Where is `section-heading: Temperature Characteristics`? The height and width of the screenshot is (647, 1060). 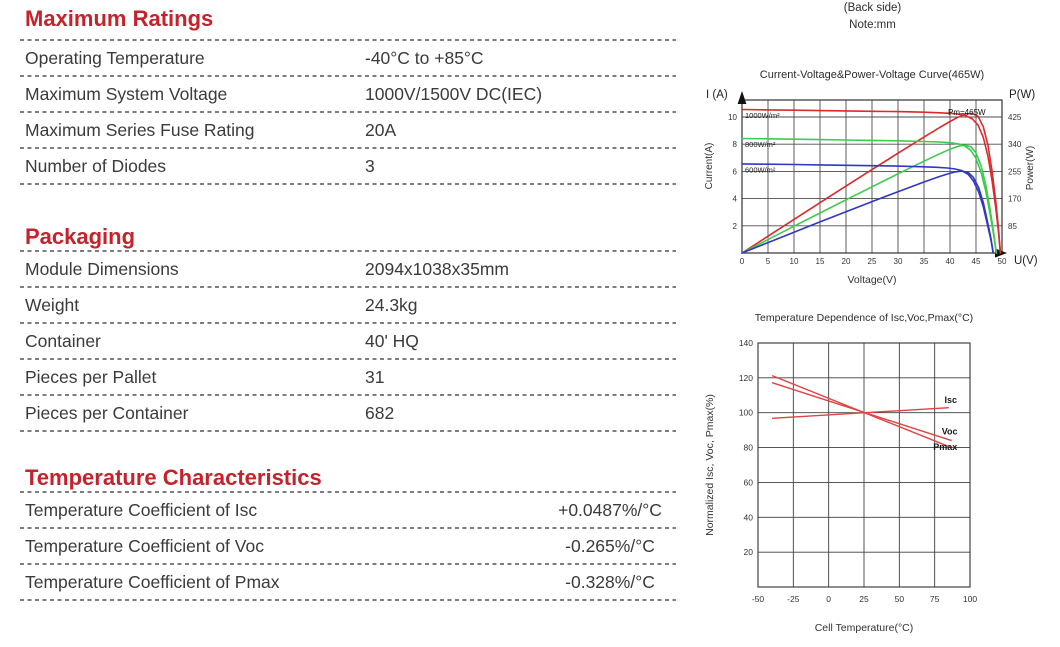
section-heading: Temperature Characteristics is located at coordinates (173, 477).